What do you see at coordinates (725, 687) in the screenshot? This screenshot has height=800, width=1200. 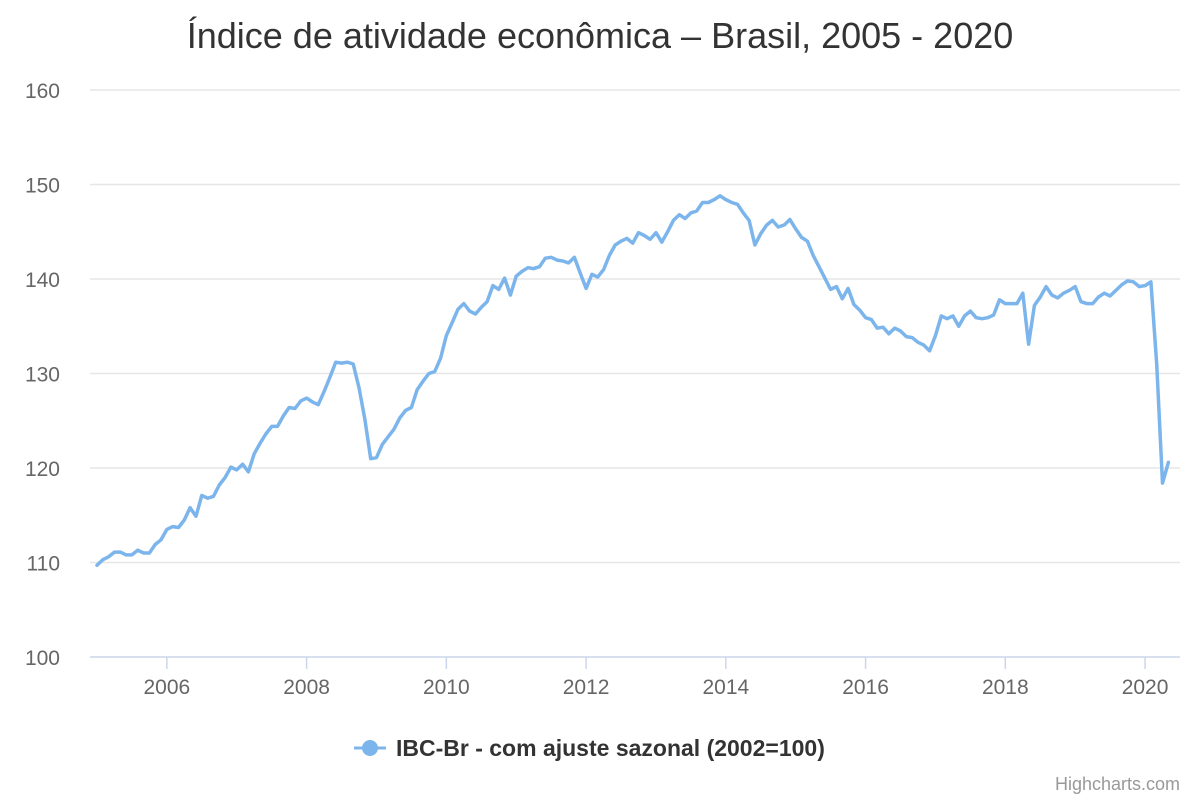 I see `x-tick-label: 2014` at bounding box center [725, 687].